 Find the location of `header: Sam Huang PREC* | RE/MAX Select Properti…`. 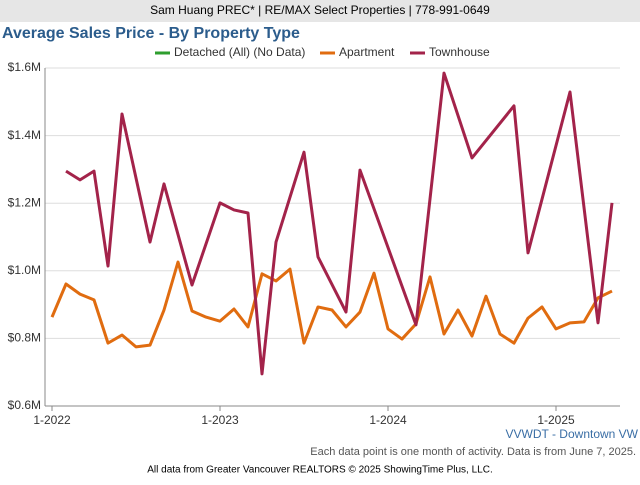

header: Sam Huang PREC* | RE/MAX Select Properti… is located at coordinates (320, 10).